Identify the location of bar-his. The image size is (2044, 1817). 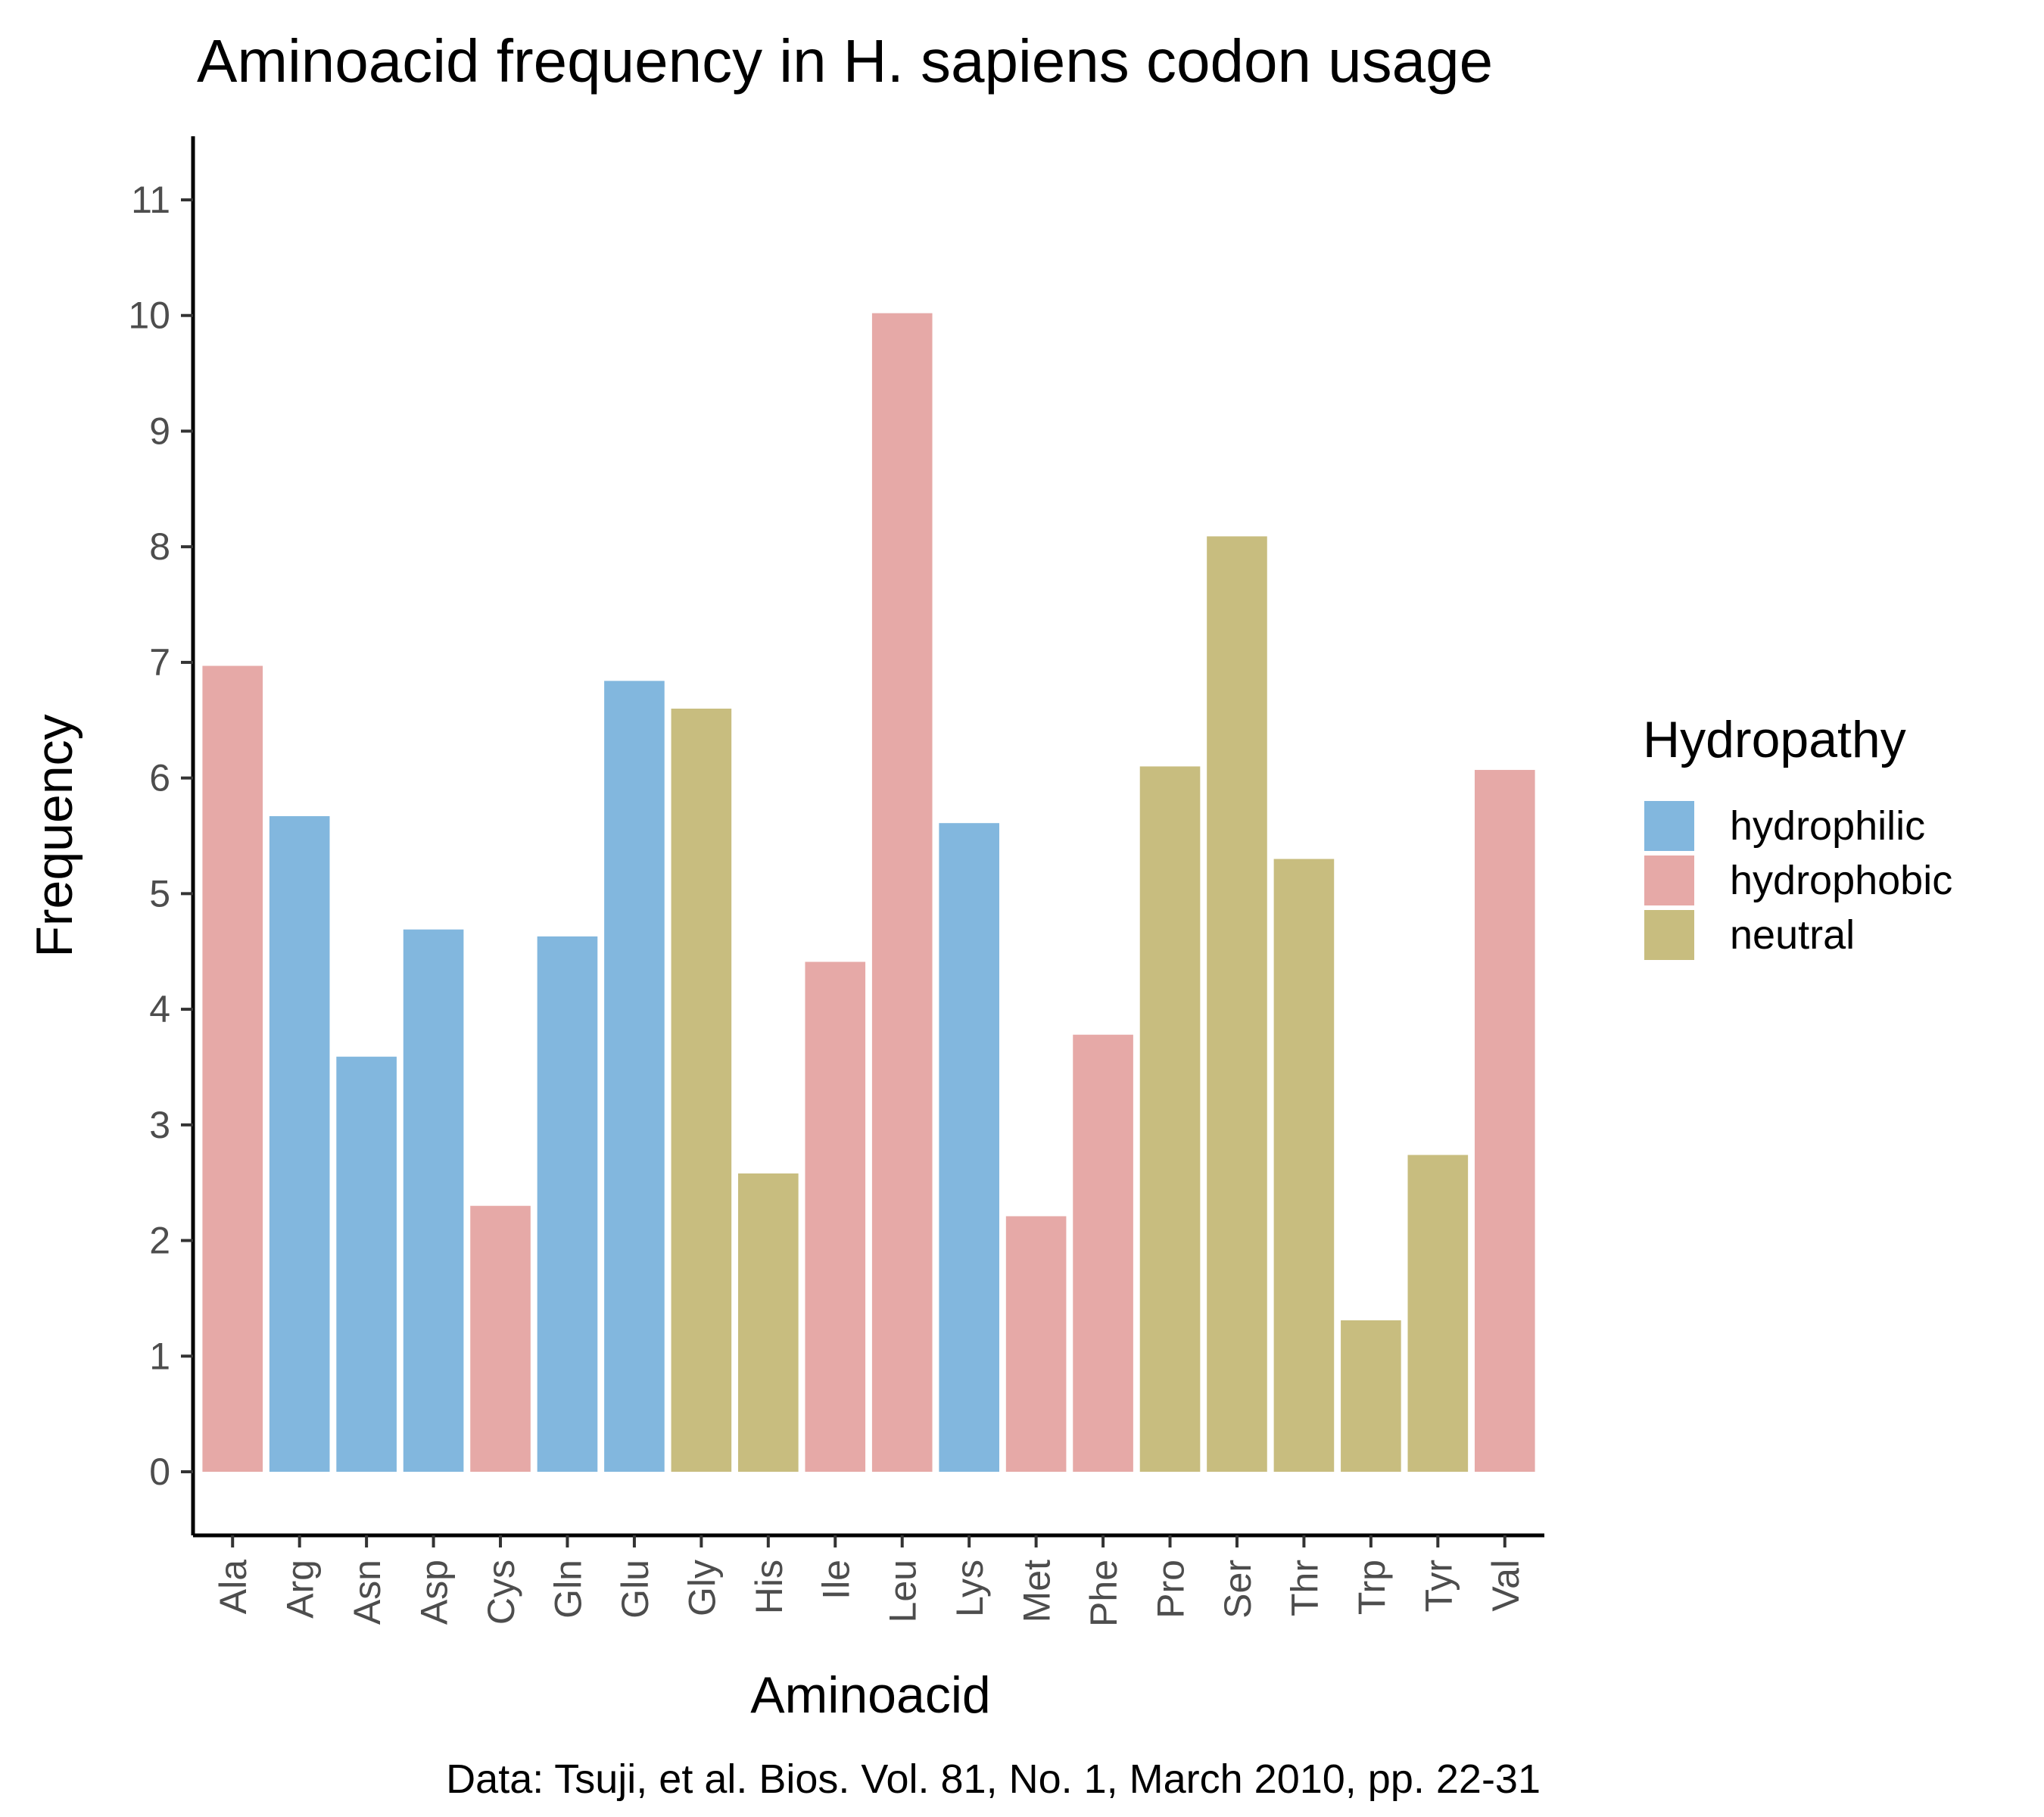
(768, 1322).